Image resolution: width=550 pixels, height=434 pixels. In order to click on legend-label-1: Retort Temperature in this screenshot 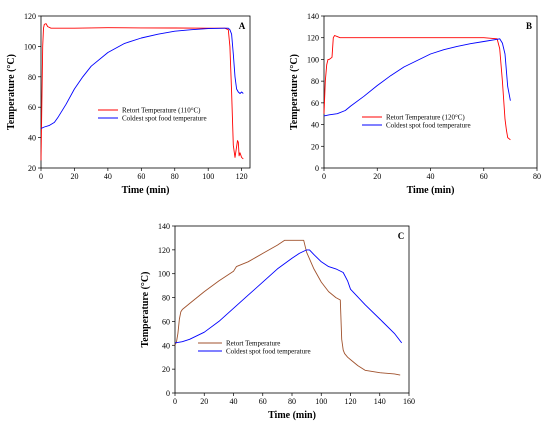, I will do `click(253, 344)`.